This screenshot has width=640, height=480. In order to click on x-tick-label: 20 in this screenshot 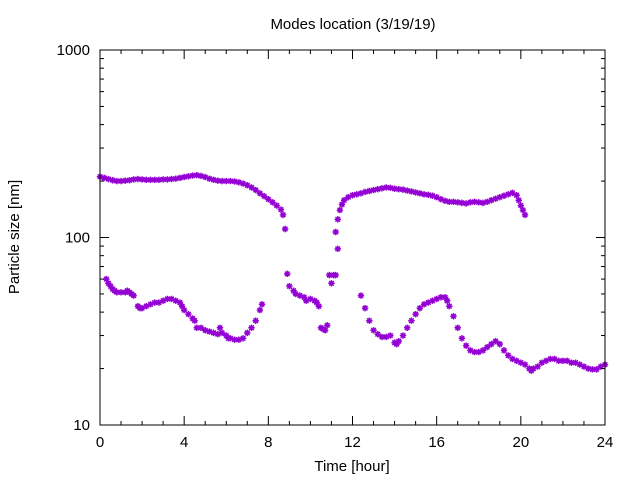, I will do `click(520, 442)`.